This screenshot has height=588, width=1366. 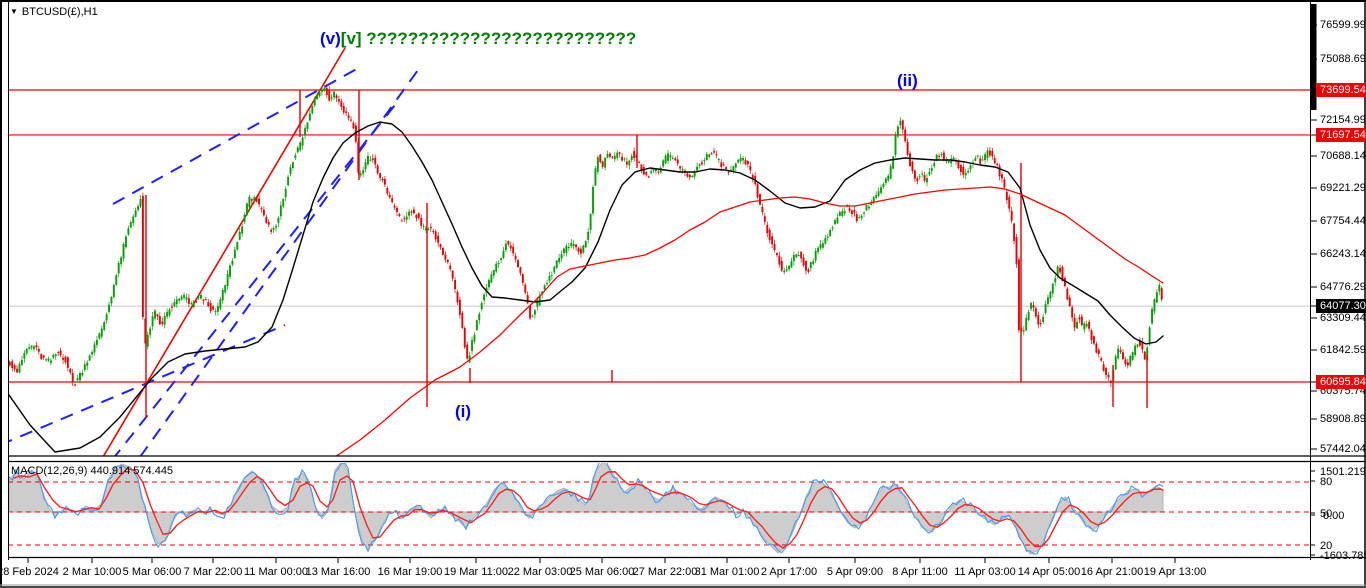 I want to click on price-badge: 60695.84, so click(x=1341, y=382).